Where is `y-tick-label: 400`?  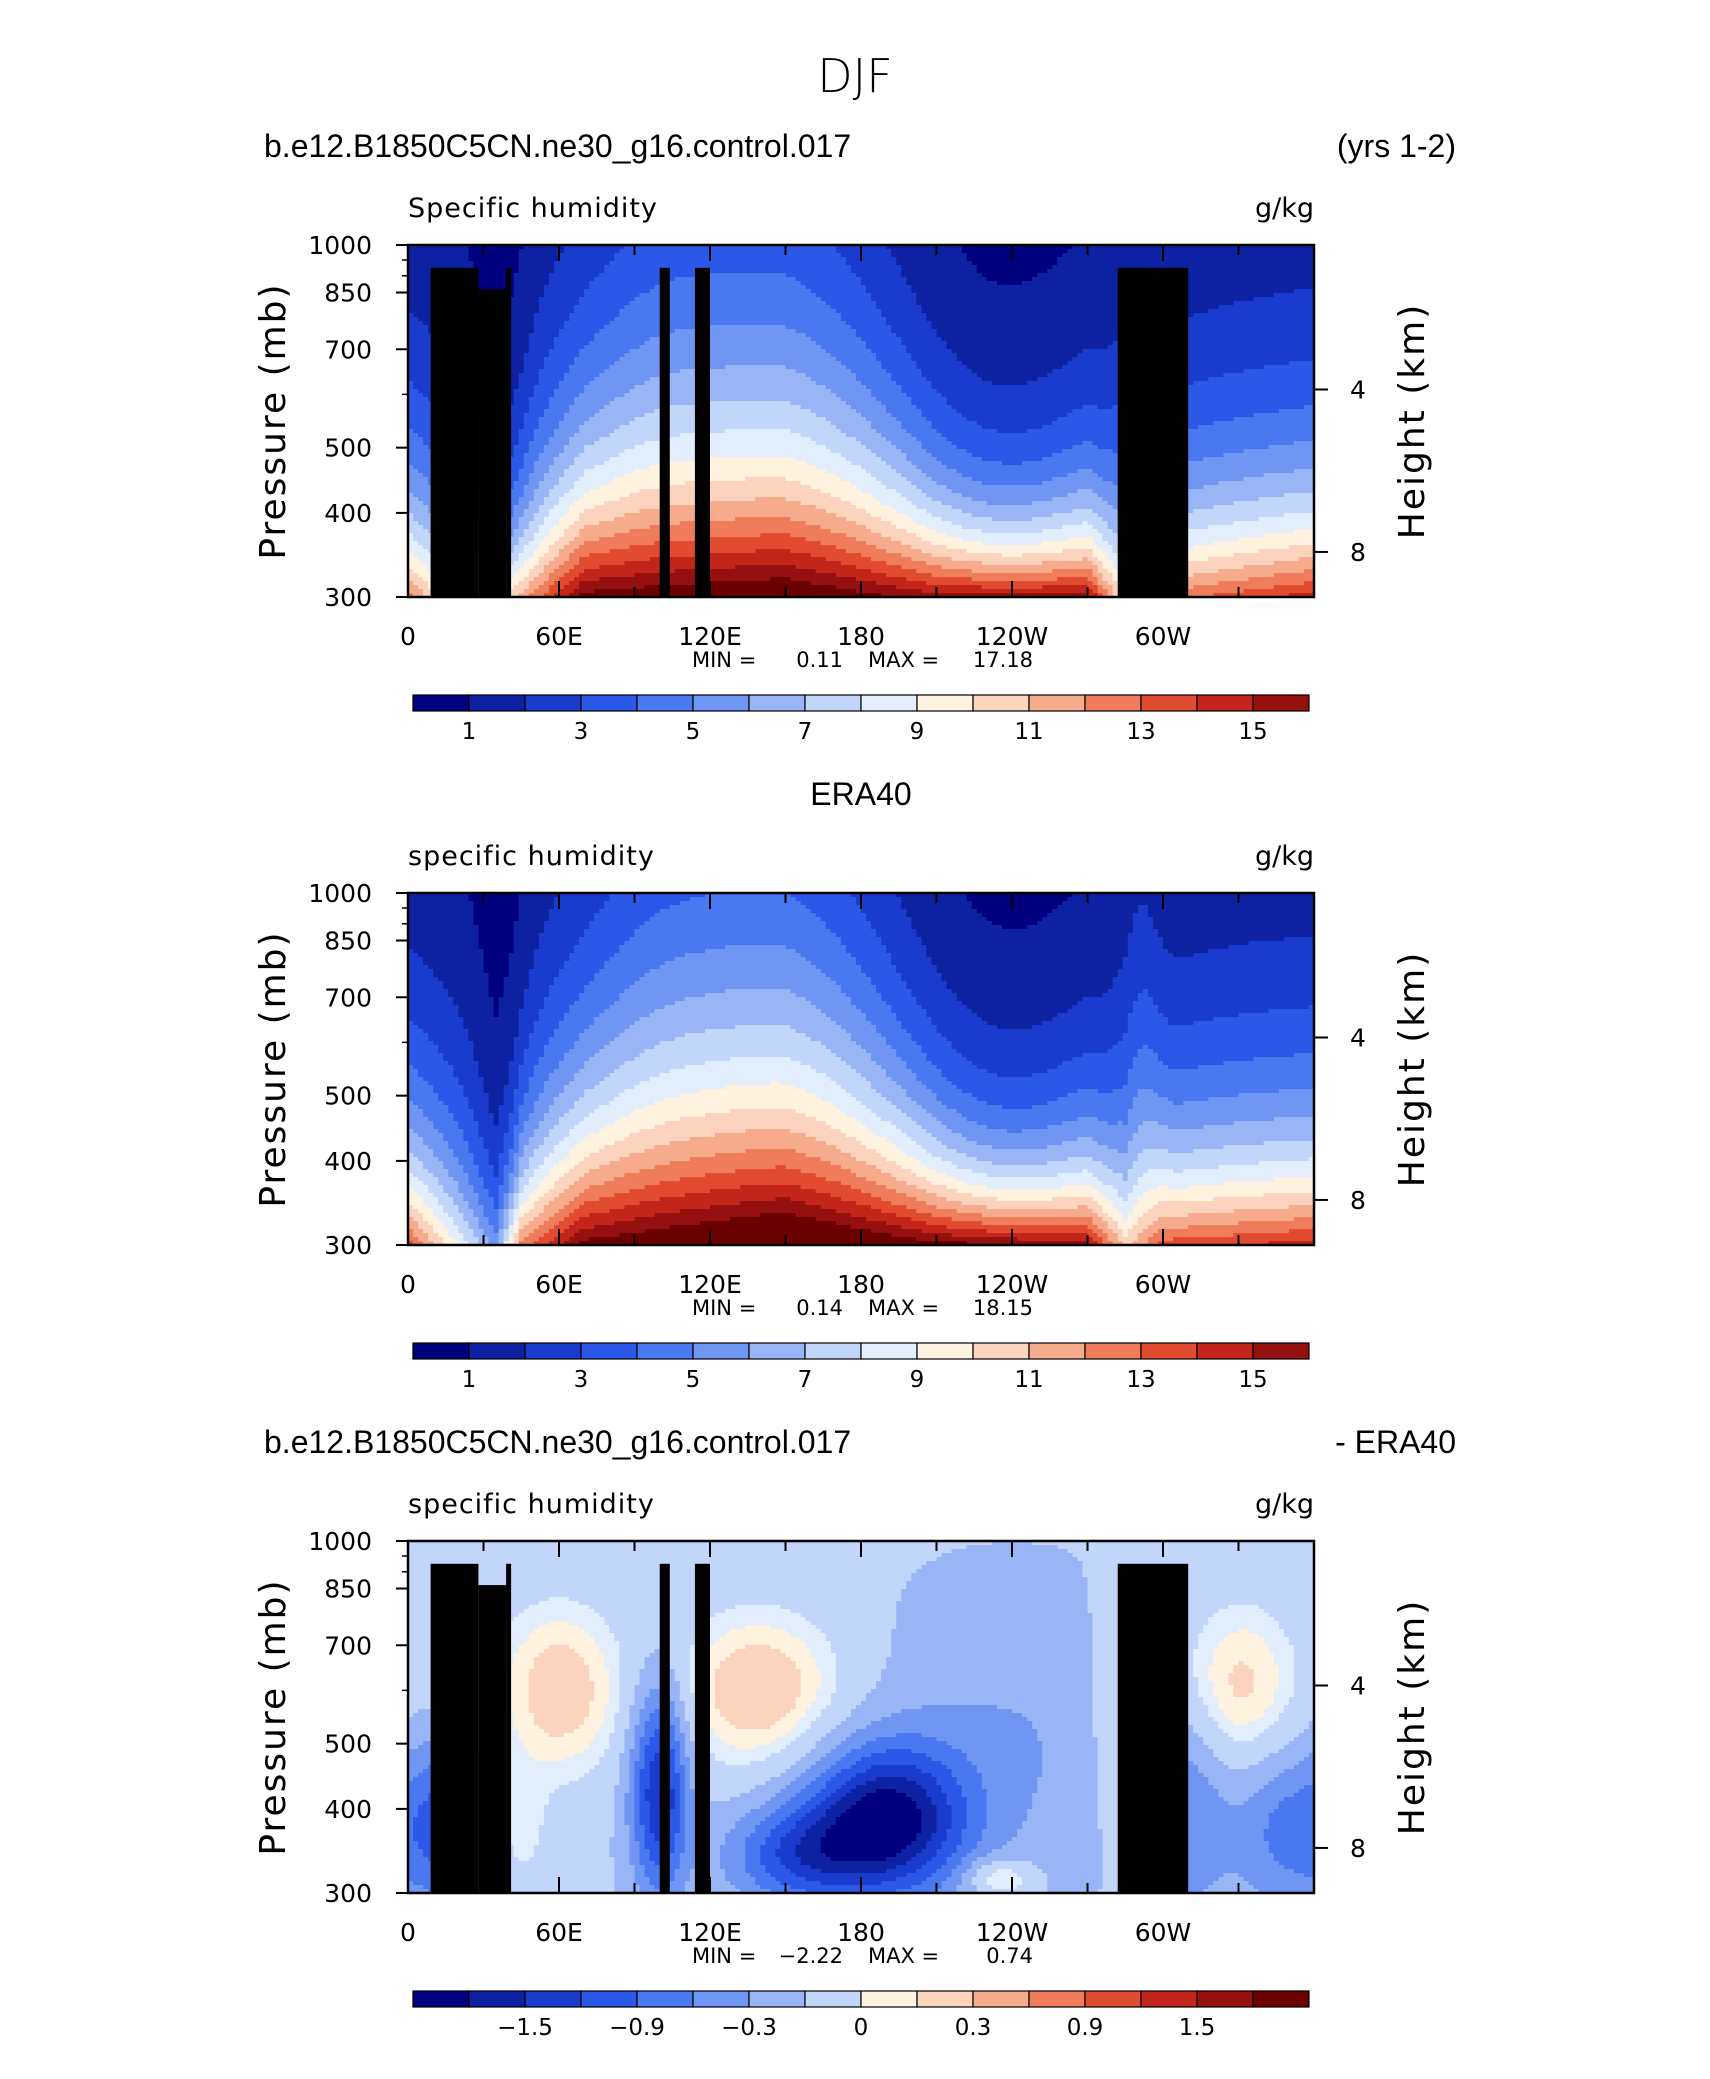
y-tick-label: 400 is located at coordinates (348, 513).